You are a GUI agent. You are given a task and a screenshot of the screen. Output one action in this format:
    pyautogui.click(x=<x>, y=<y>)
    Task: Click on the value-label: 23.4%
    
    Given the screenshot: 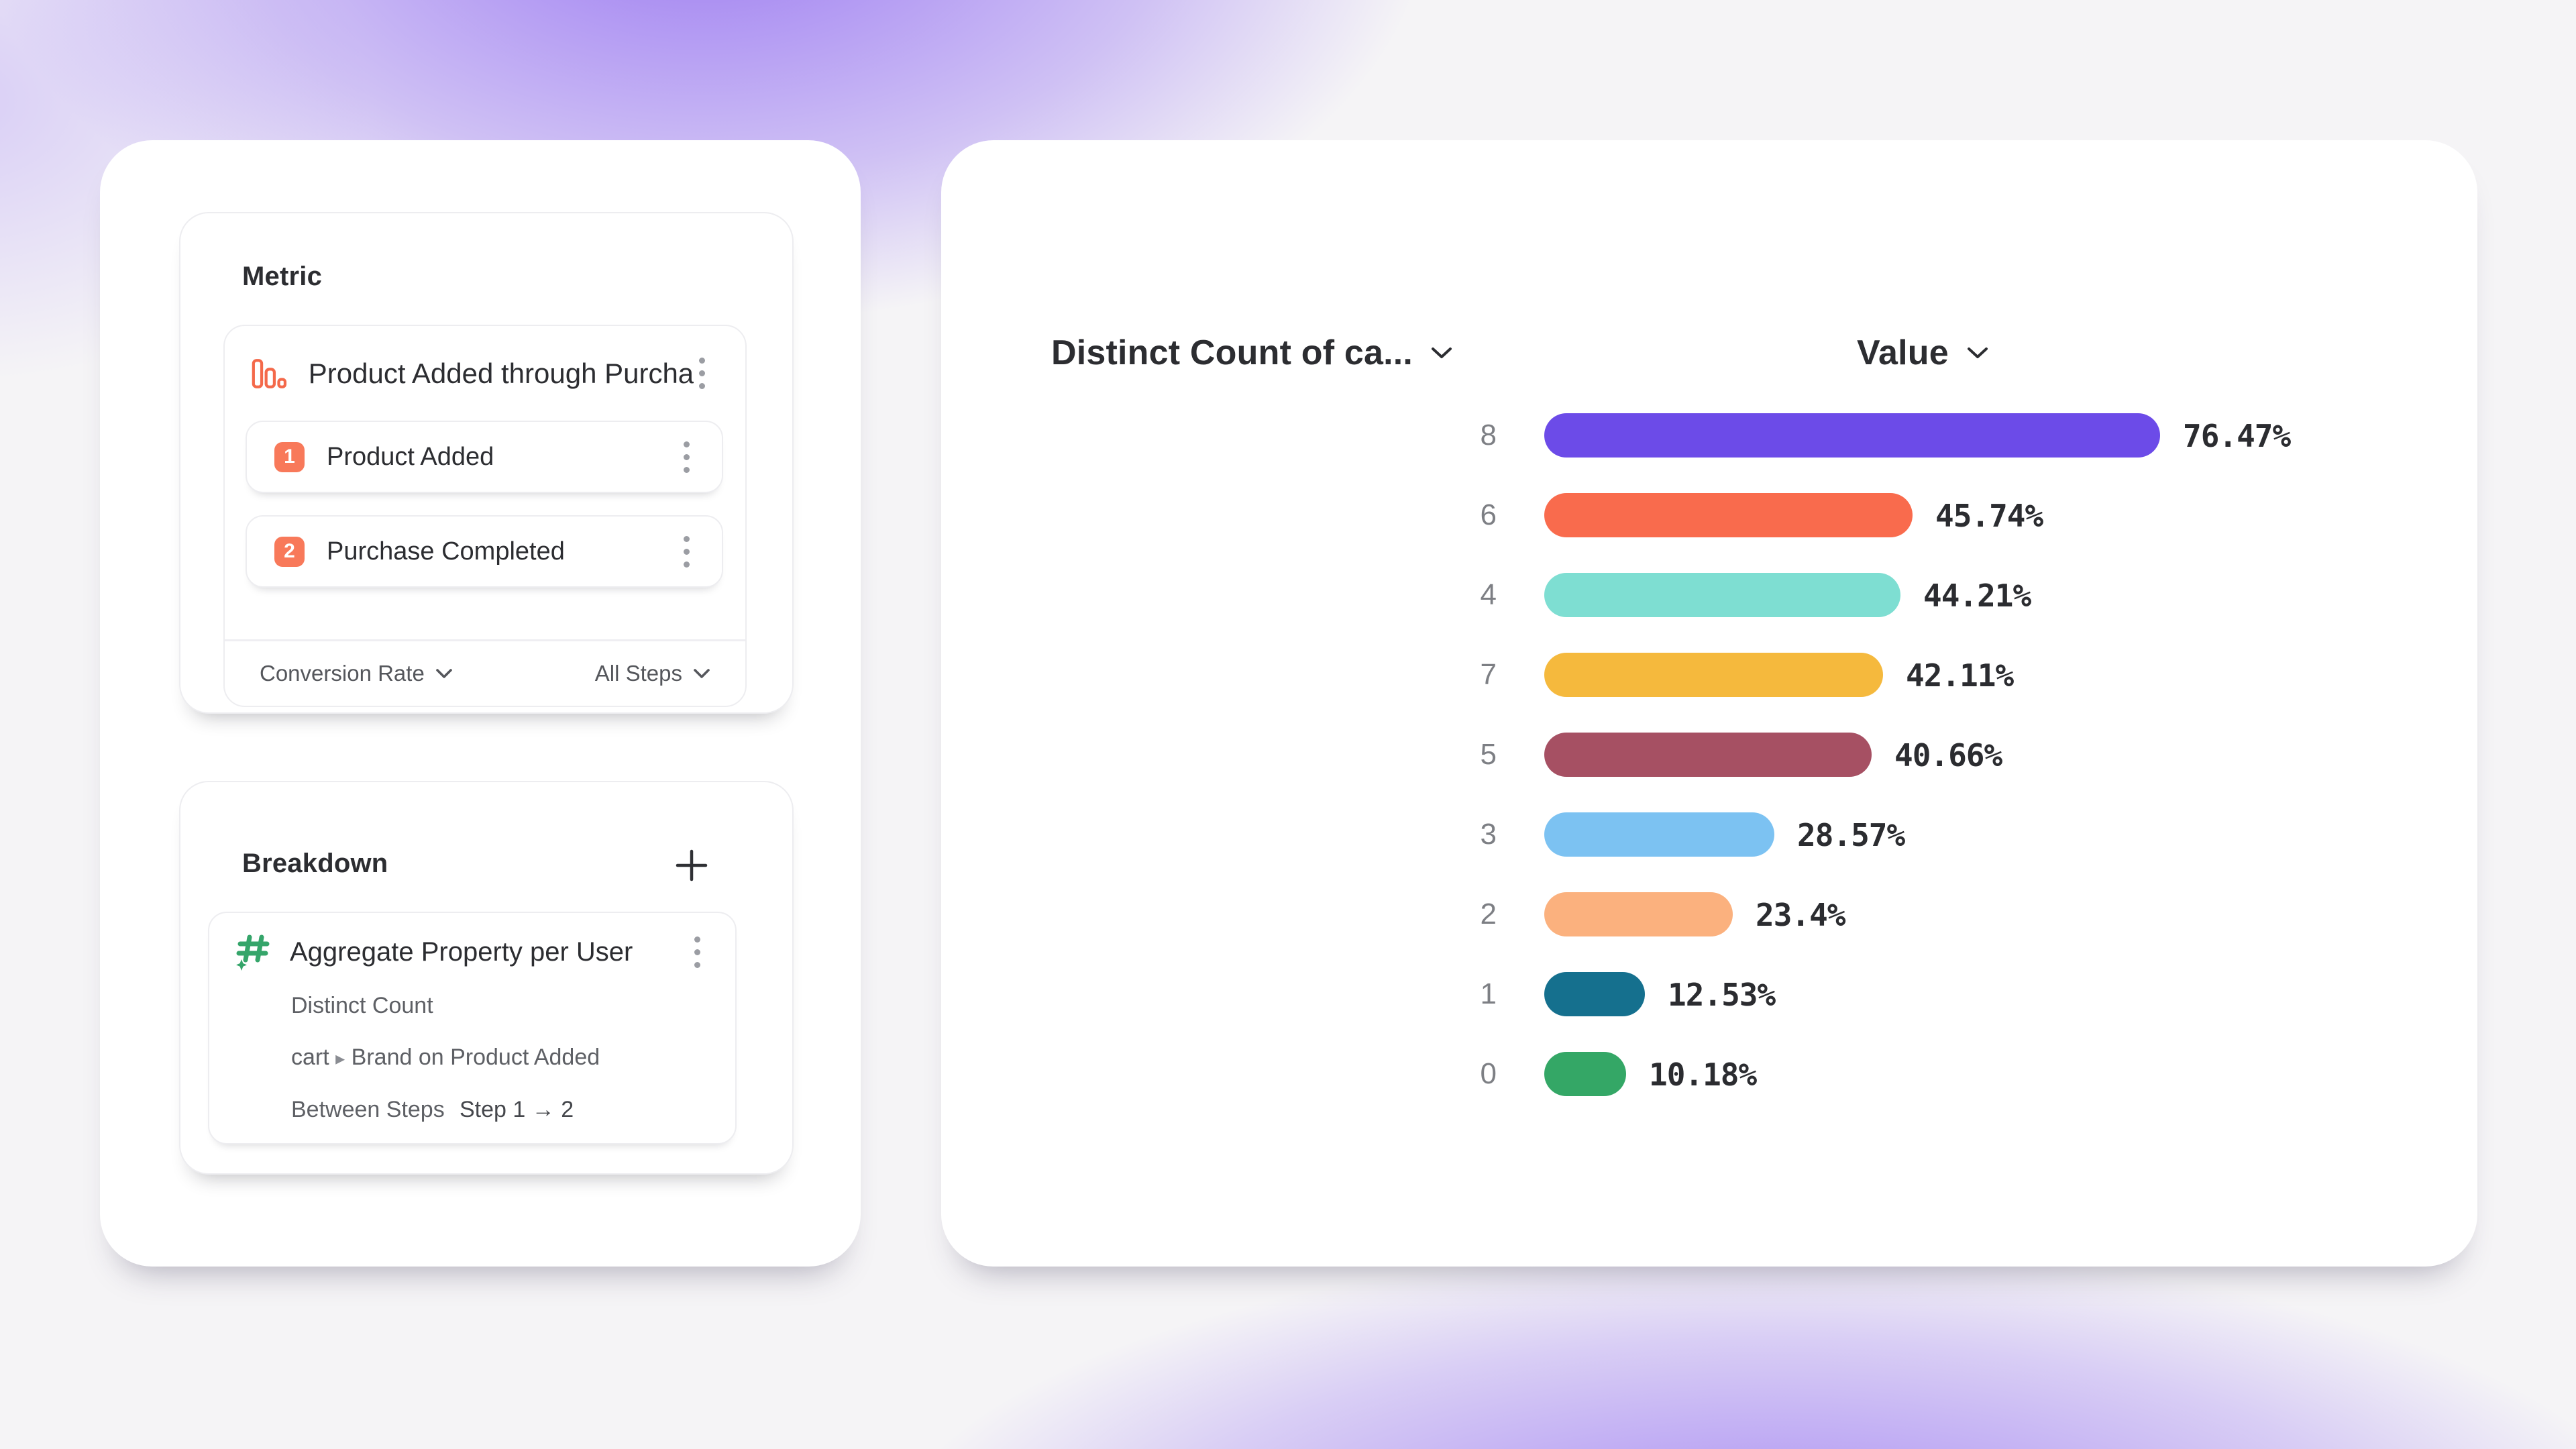 What is the action you would take?
    pyautogui.click(x=1800, y=915)
    